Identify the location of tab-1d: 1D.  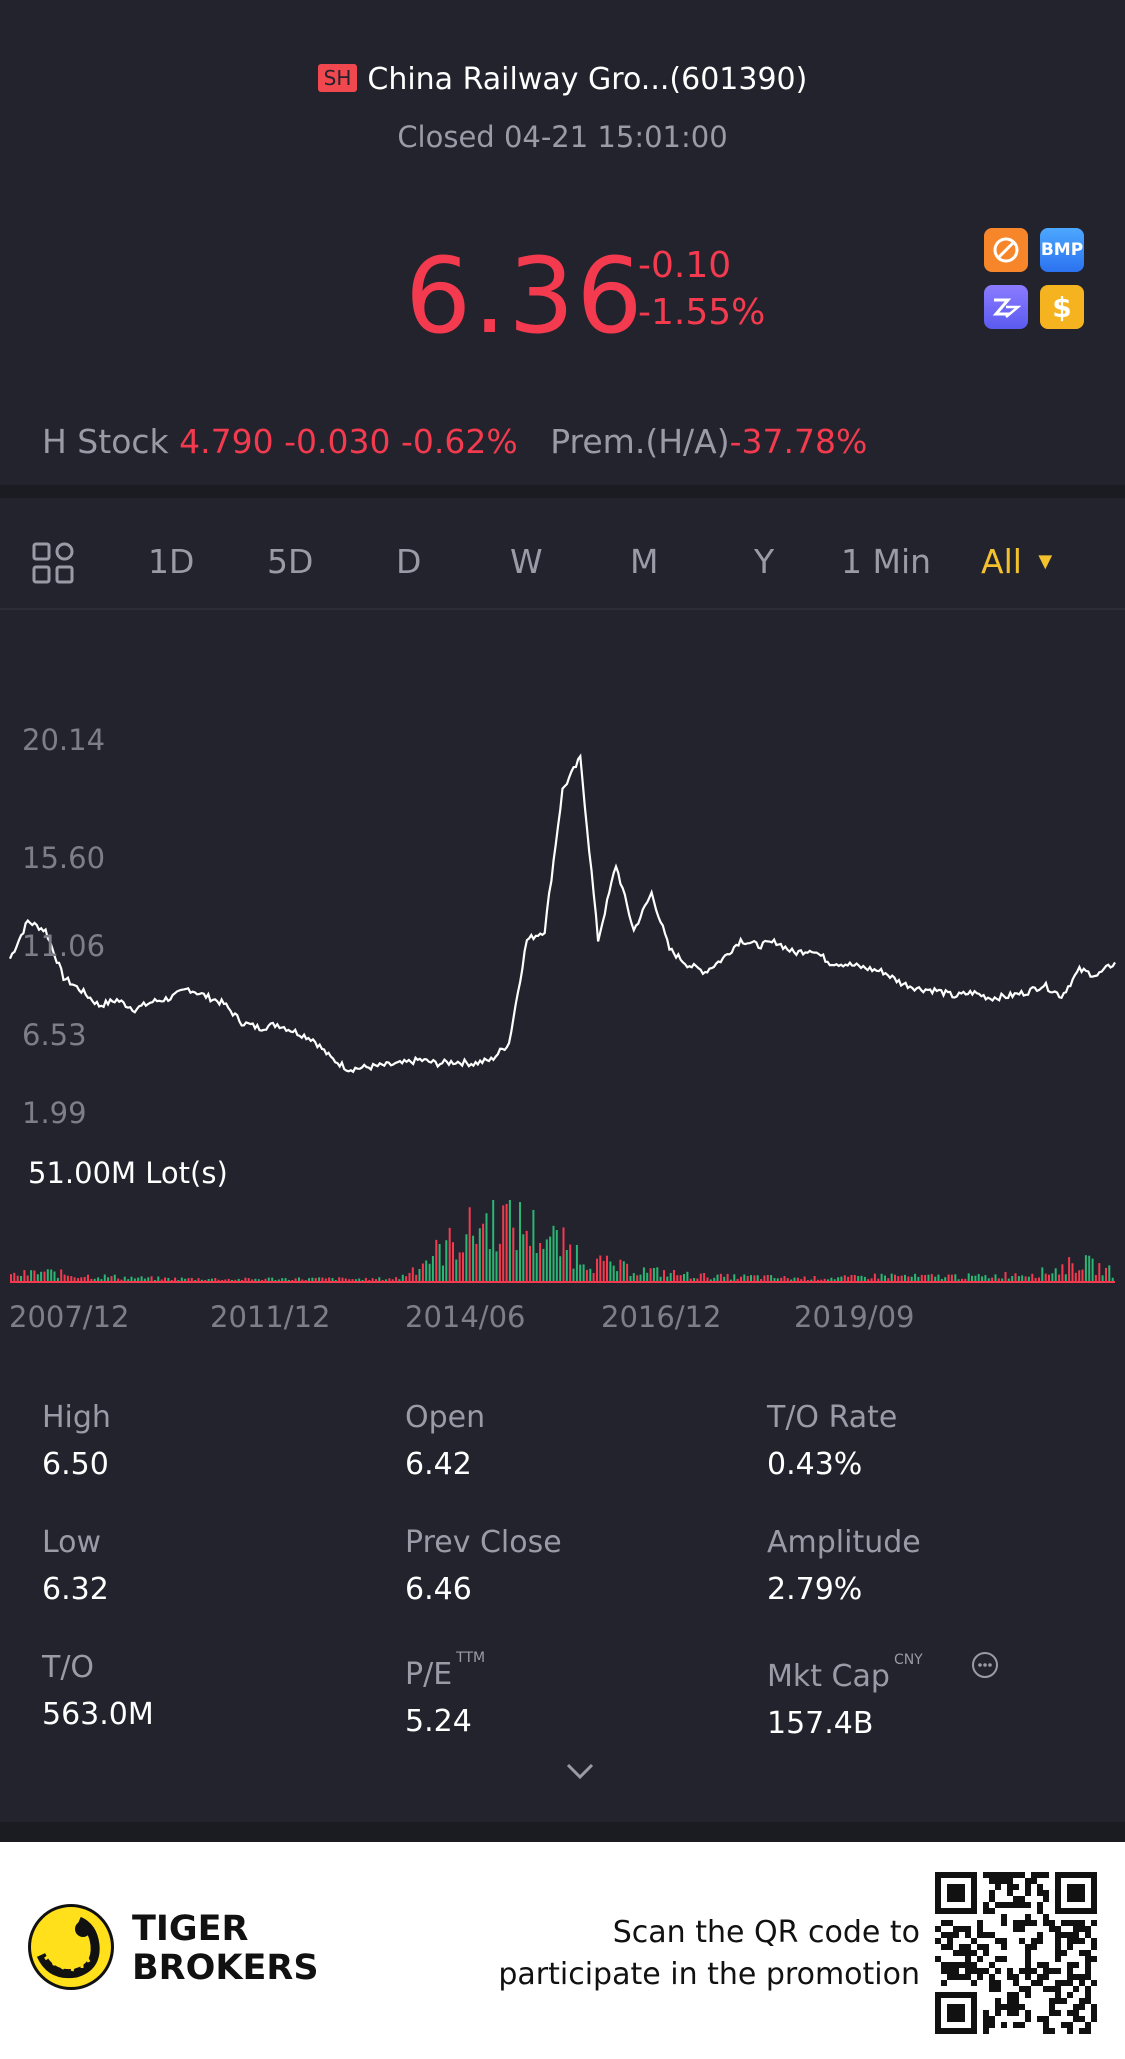
(171, 561).